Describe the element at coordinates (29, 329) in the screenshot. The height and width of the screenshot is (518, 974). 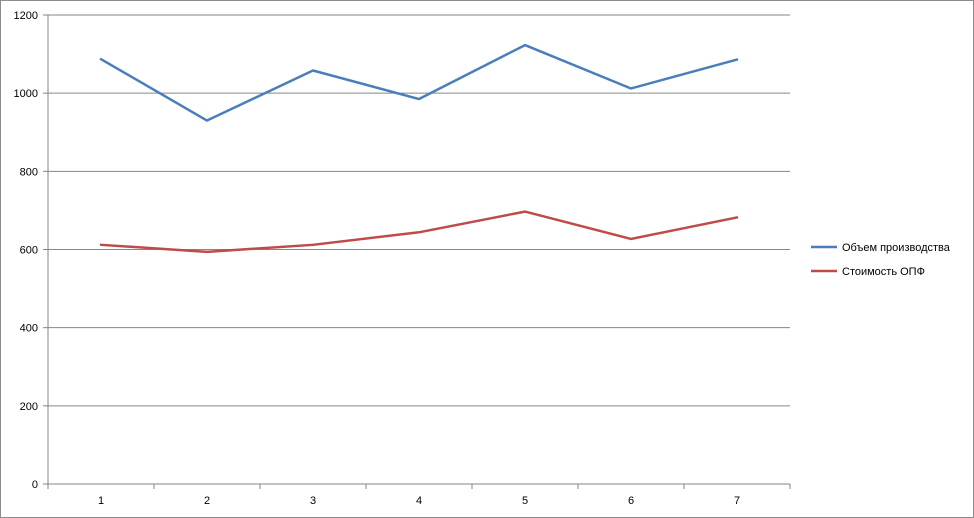
I see `y-tick-label: 400` at that location.